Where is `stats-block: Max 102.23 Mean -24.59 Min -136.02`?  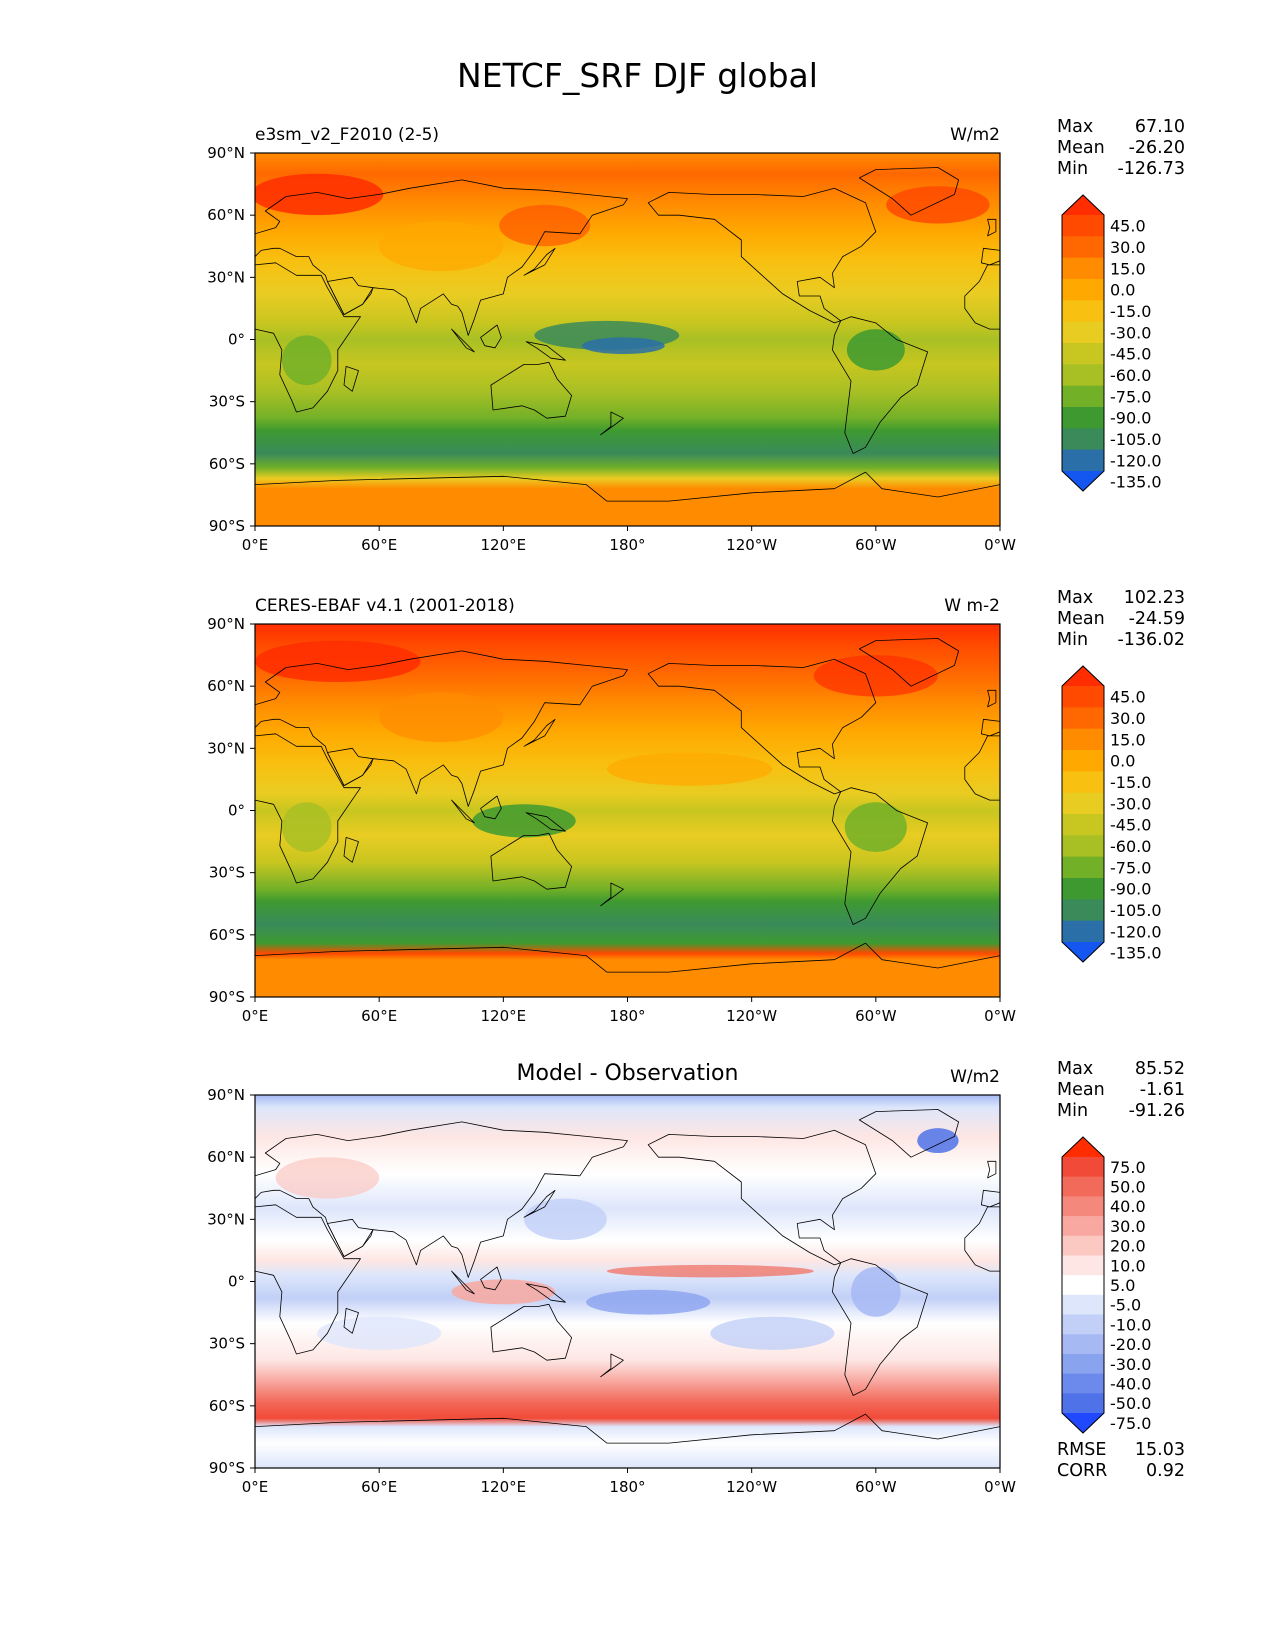
stats-block: Max 102.23 Mean -24.59 Min -136.02 is located at coordinates (1121, 619).